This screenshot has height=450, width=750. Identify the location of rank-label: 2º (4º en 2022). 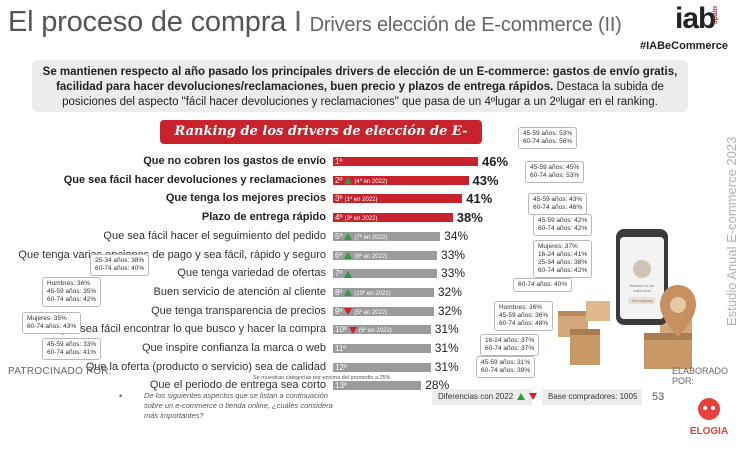
(401, 181).